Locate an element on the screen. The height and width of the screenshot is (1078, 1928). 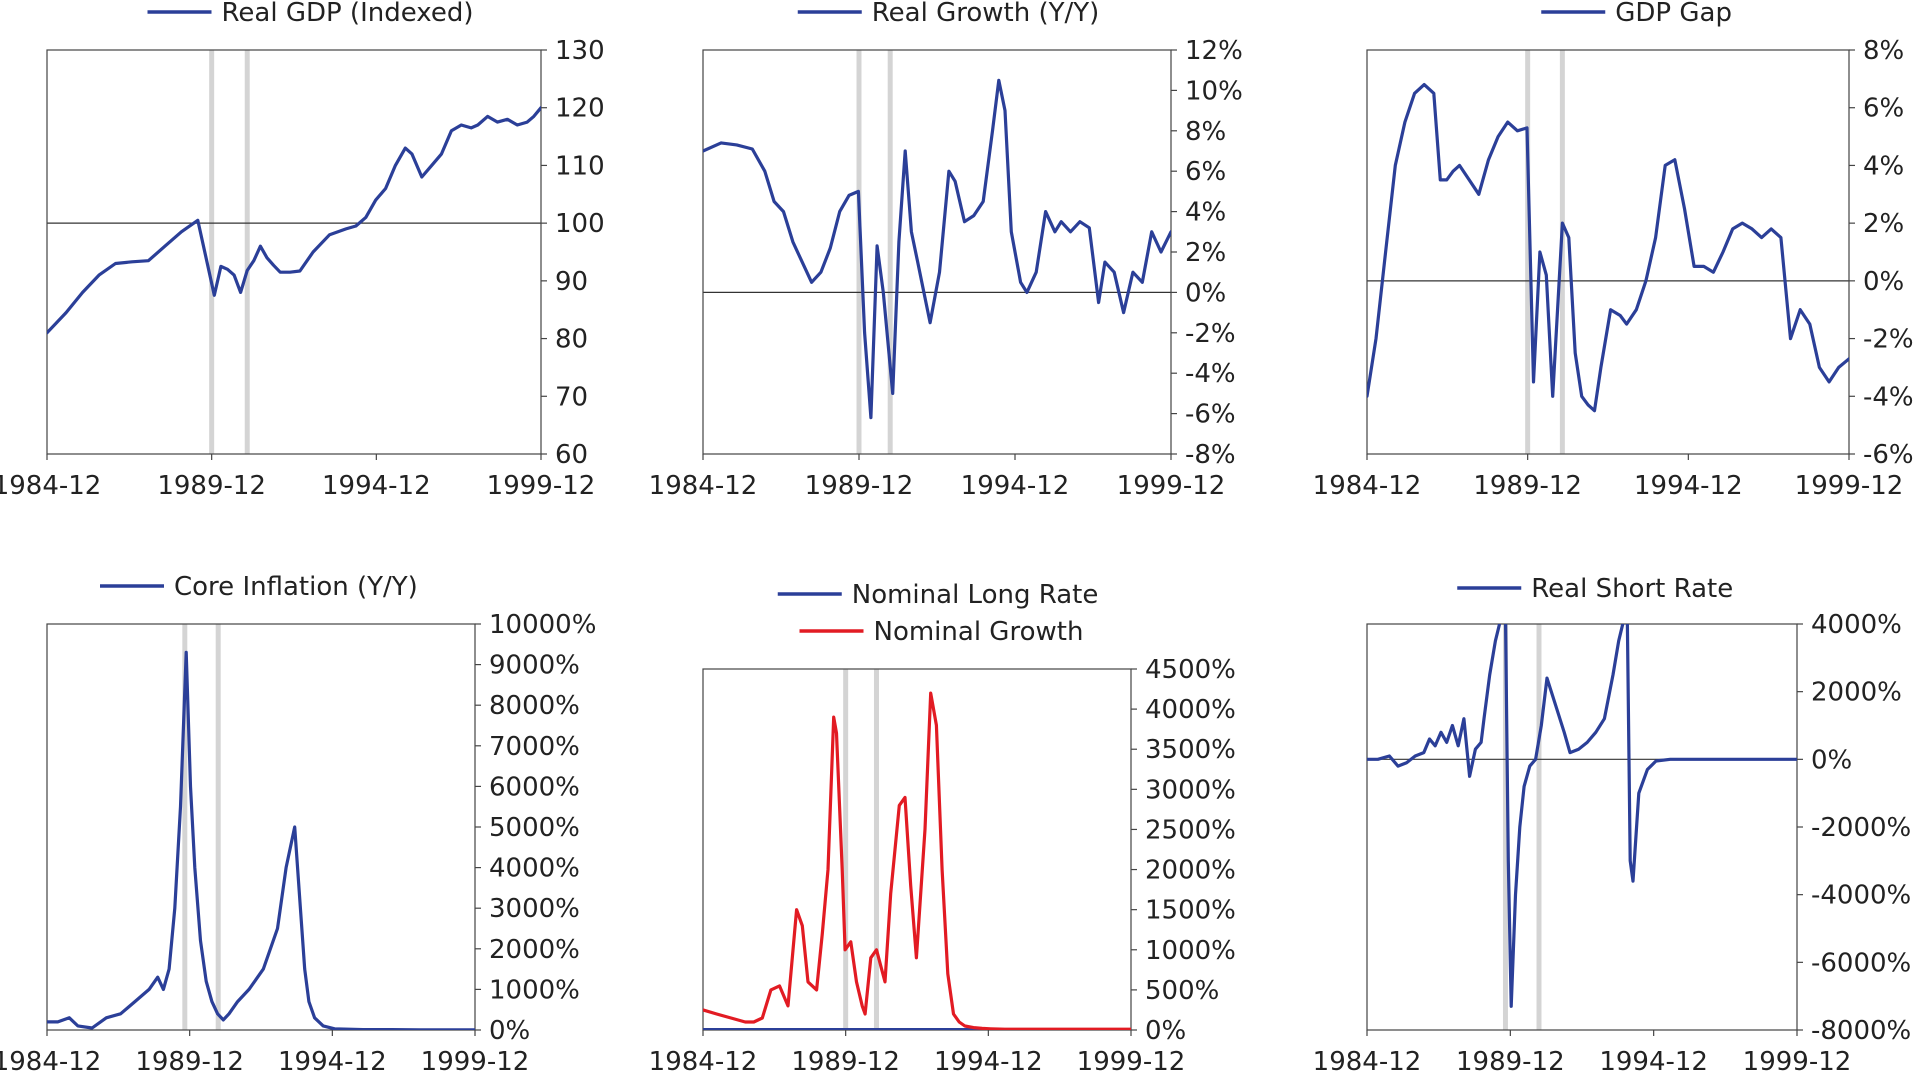
y-tick-label: 3500% is located at coordinates (1190, 750).